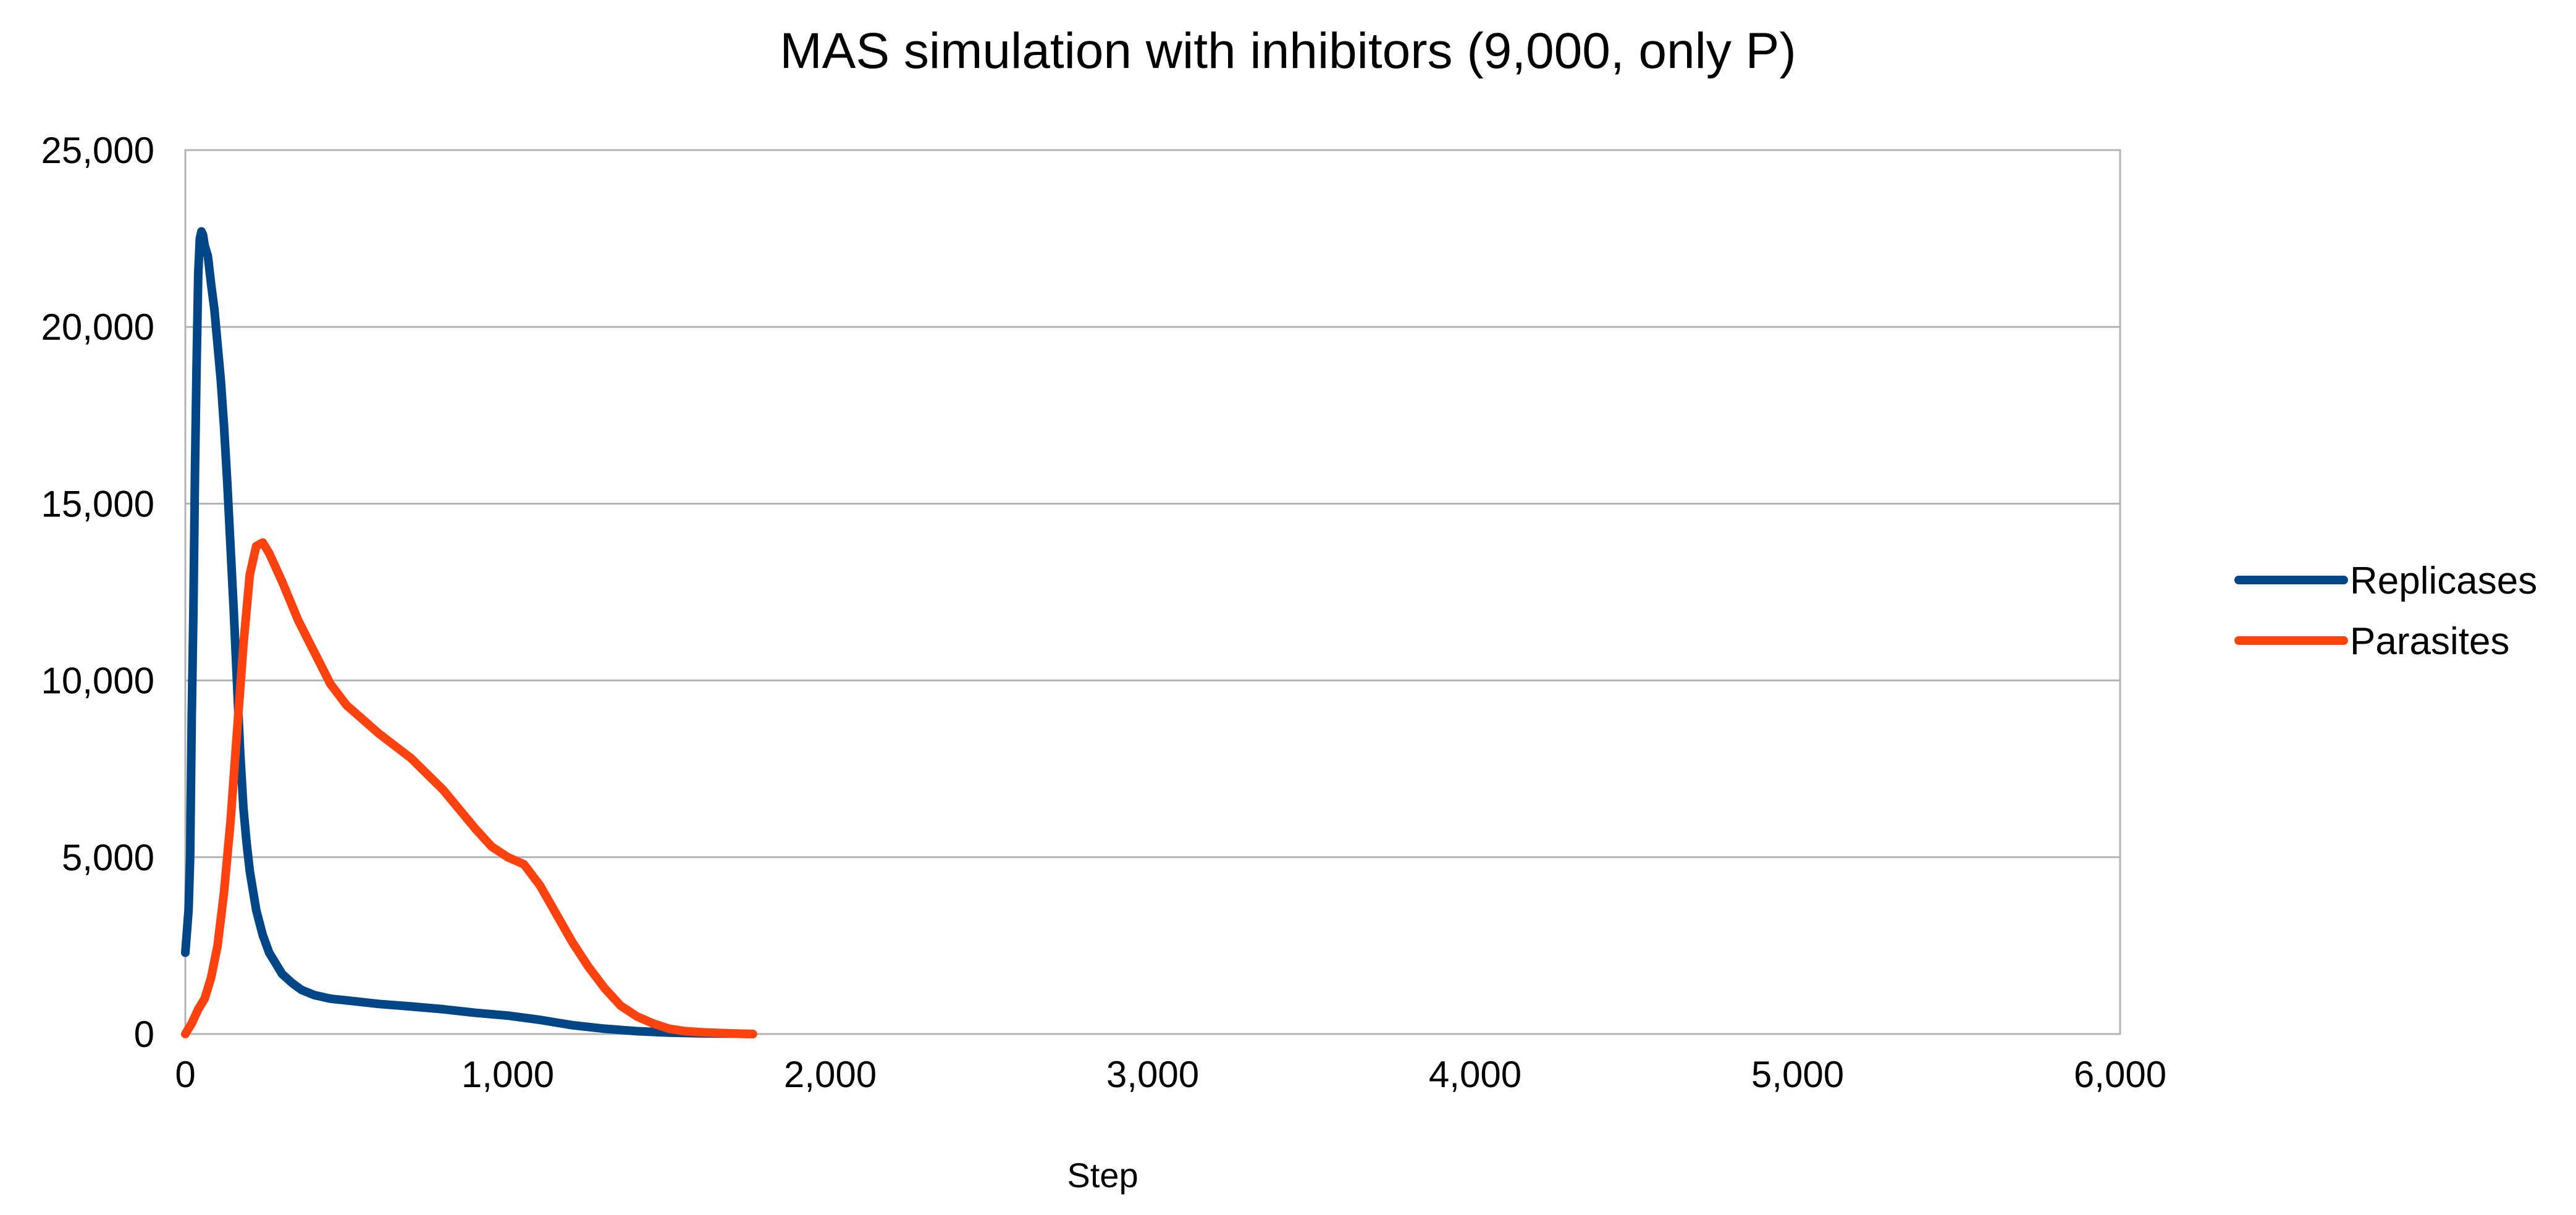  I want to click on legend: Replicases Parasites, so click(2385, 611).